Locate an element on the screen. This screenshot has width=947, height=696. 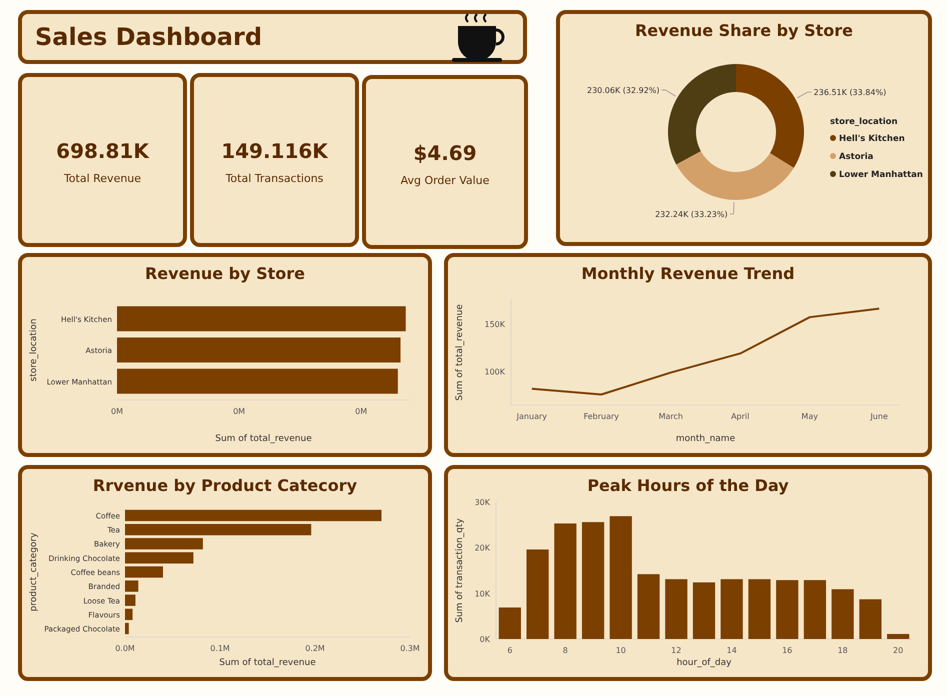
x-tick-label: January is located at coordinates (532, 416).